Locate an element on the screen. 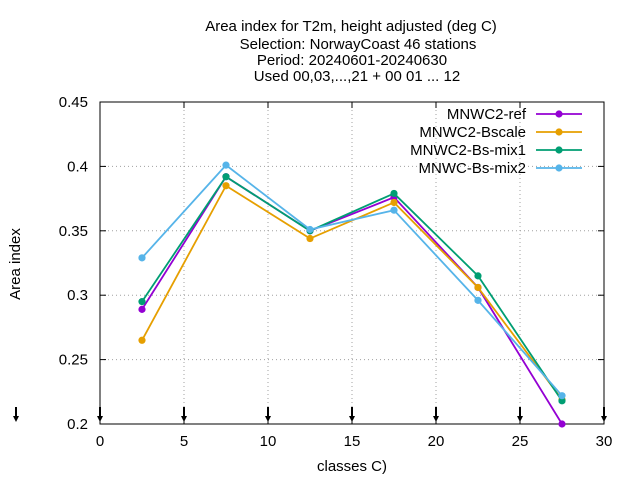 The image size is (640, 480). y-tick-label: 0.25 is located at coordinates (73, 360).